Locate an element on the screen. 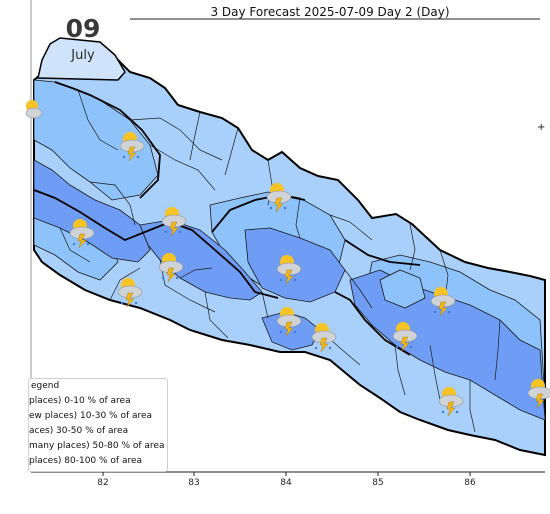  legend-title: egend is located at coordinates (45, 386).